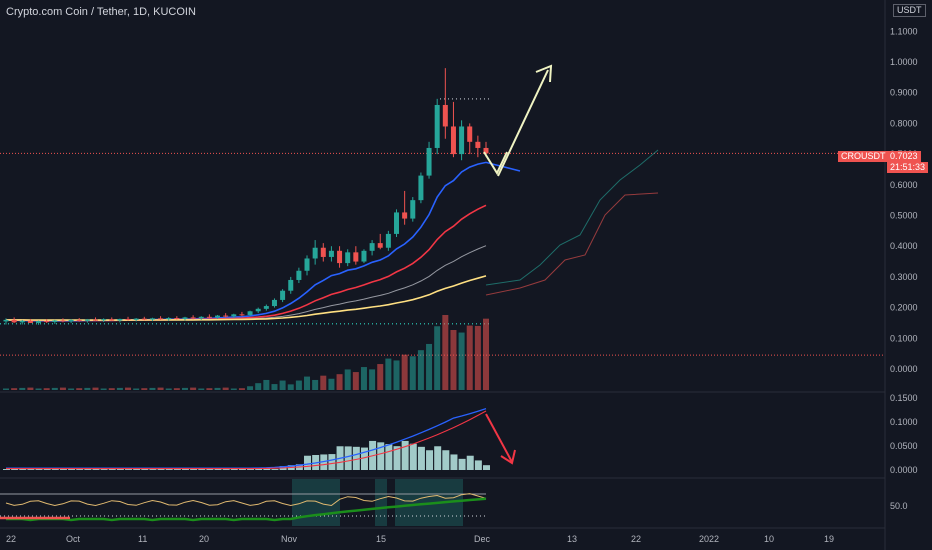  What do you see at coordinates (904, 277) in the screenshot?
I see `price-tick-label: 0.3000` at bounding box center [904, 277].